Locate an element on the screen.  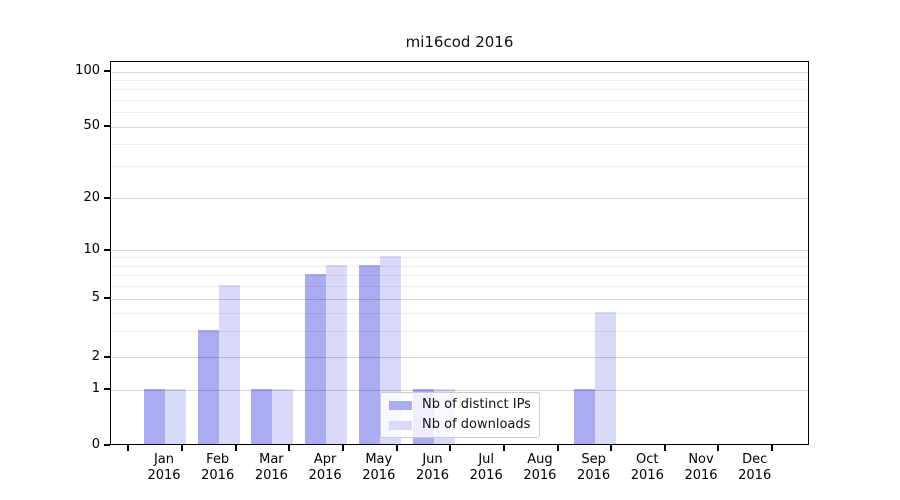
x-tick-label-nov: Nov 2016 is located at coordinates (701, 468).